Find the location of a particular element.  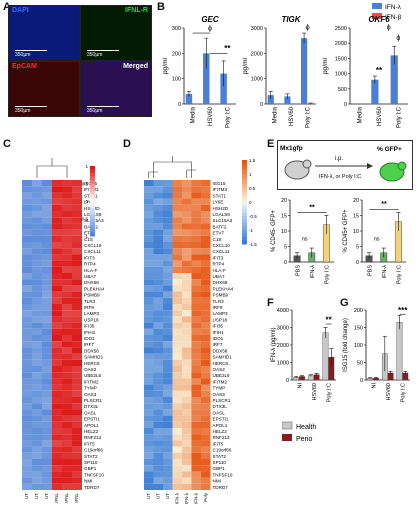

gene-label: CXCL11 is located at coordinates (221, 251).